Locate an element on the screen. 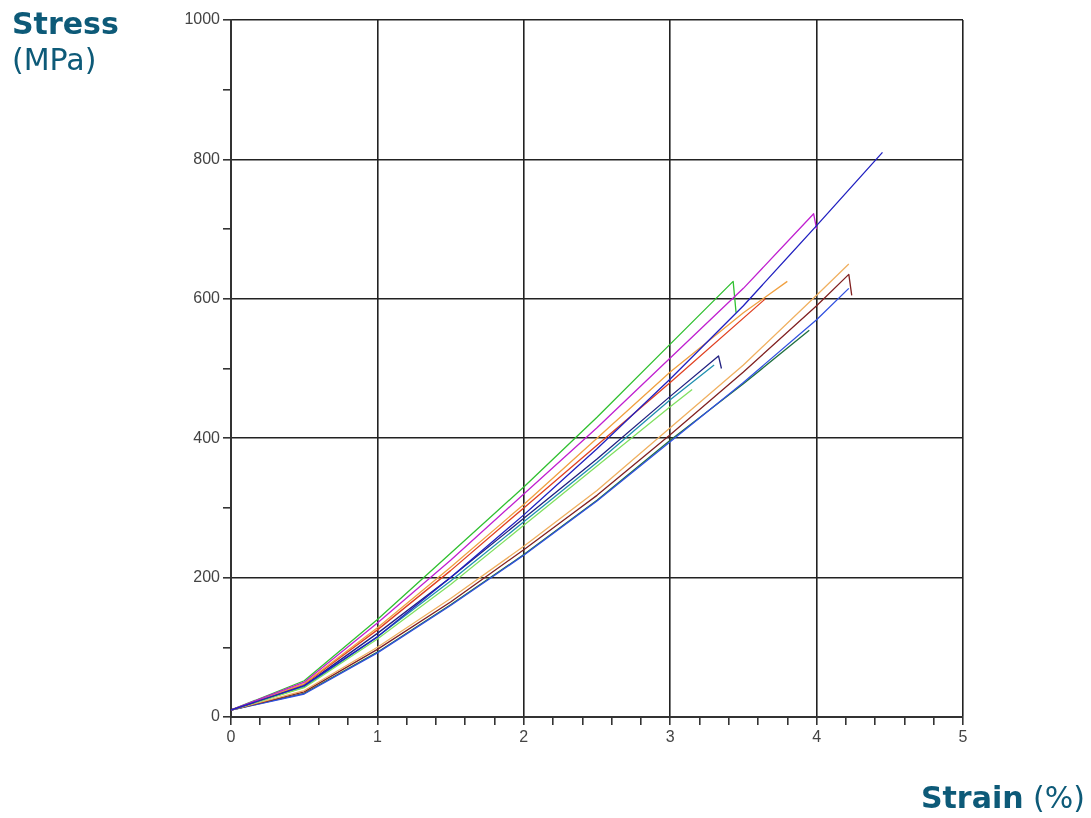  x-tick-label: 4 is located at coordinates (817, 737).